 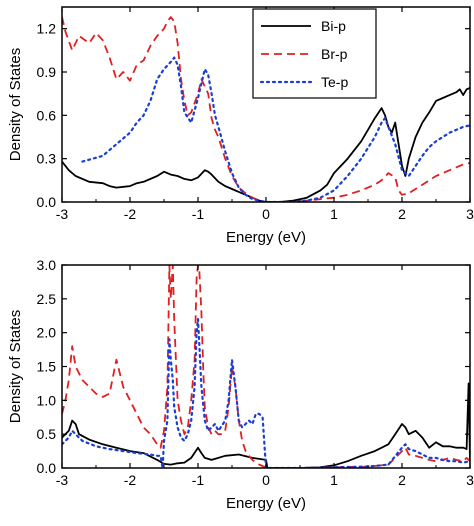 I want to click on y-tick-label: 0.6, so click(x=47, y=115).